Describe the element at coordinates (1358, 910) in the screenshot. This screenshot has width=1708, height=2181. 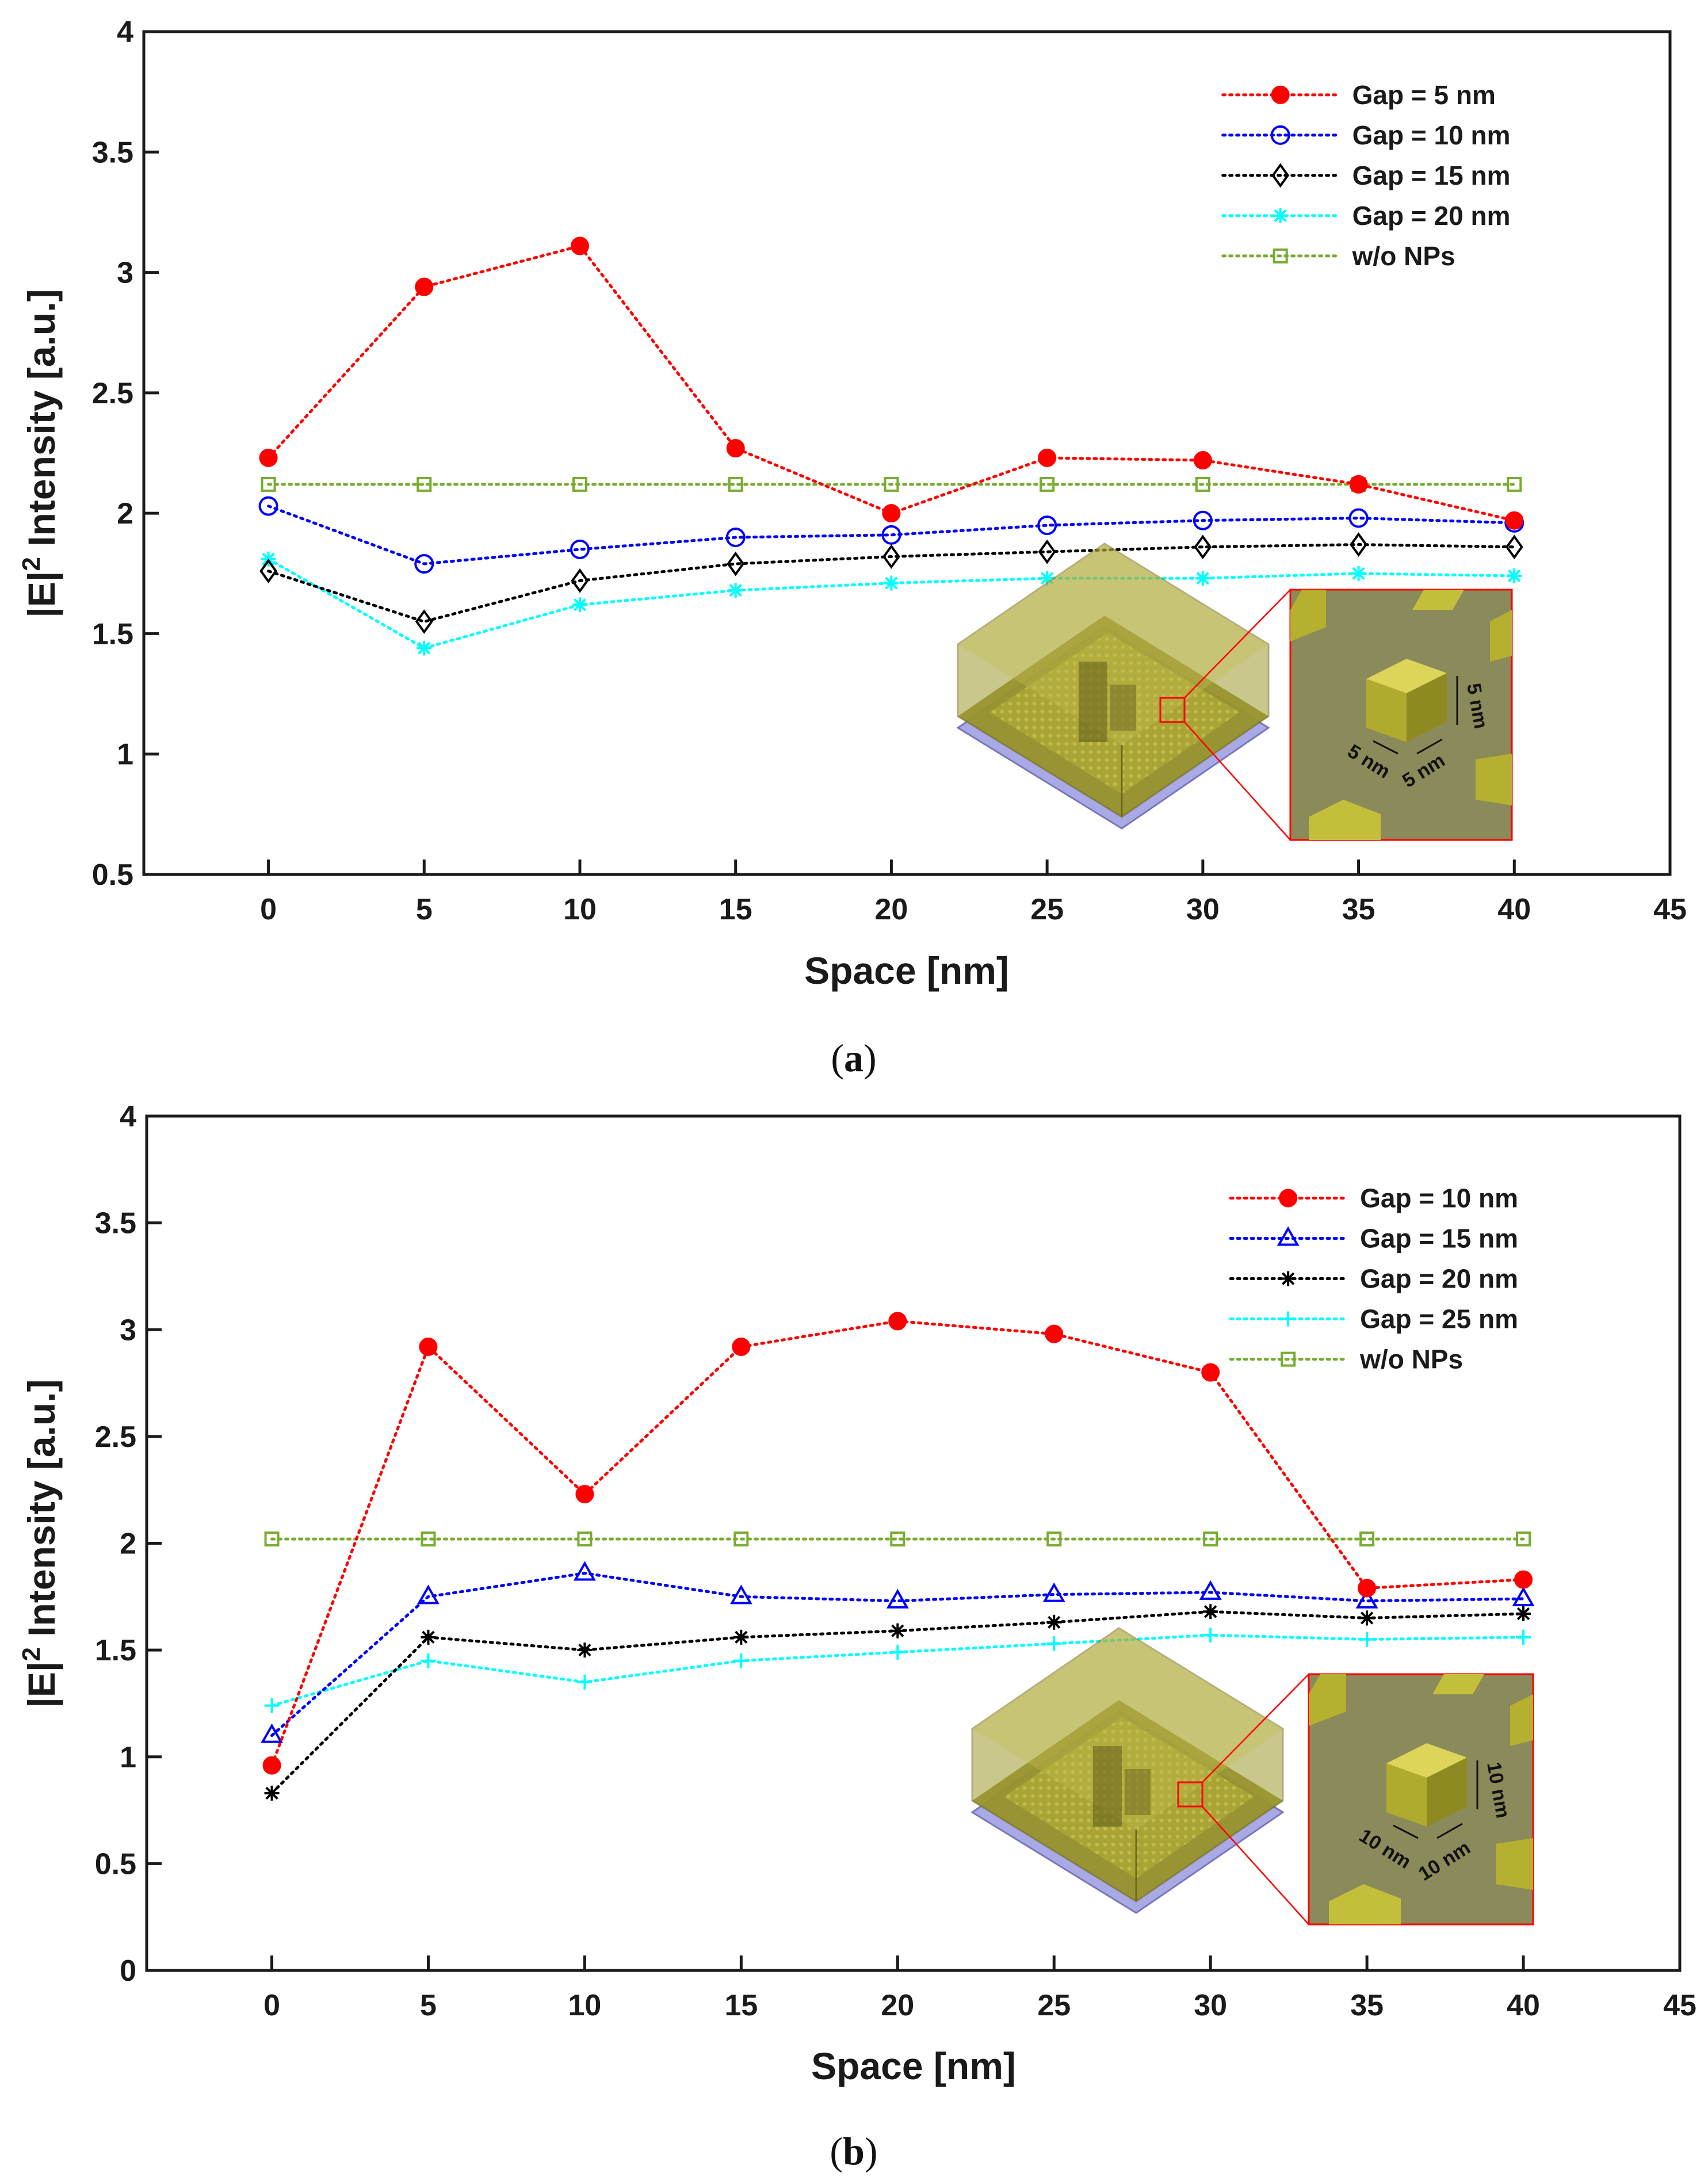
I see `x-tick-label: 35` at that location.